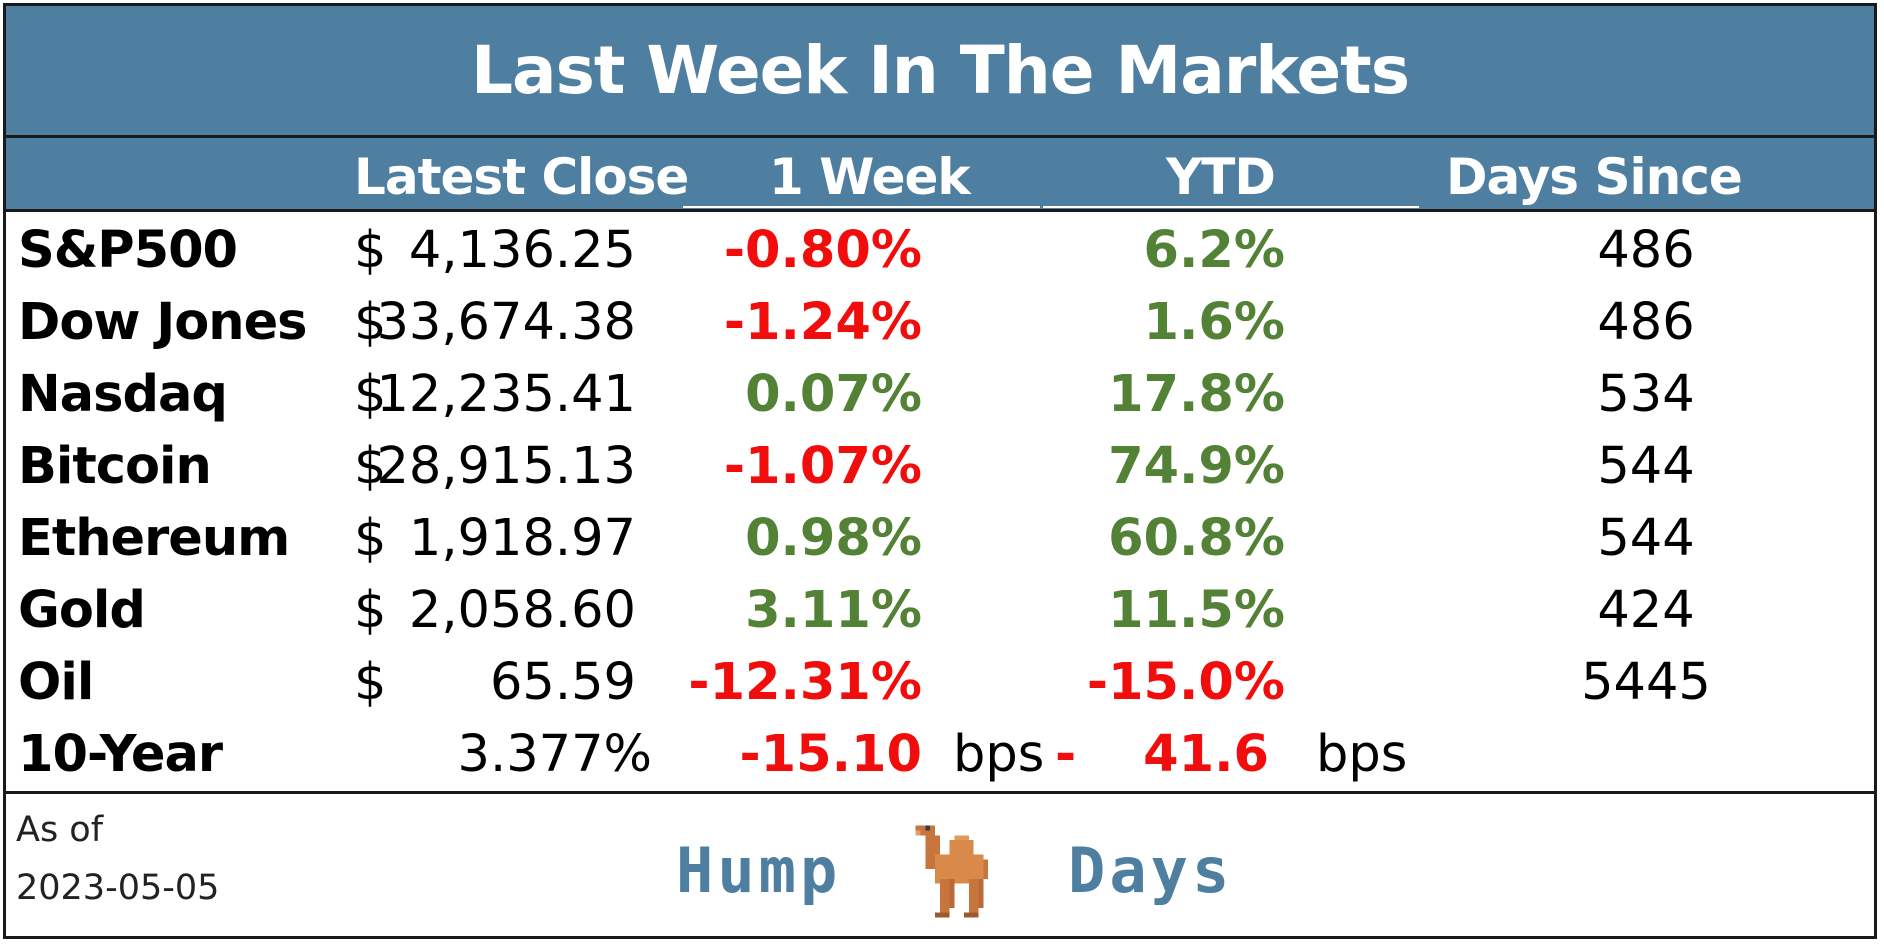  I want to click on ytd-unit: bps, so click(1362, 754).